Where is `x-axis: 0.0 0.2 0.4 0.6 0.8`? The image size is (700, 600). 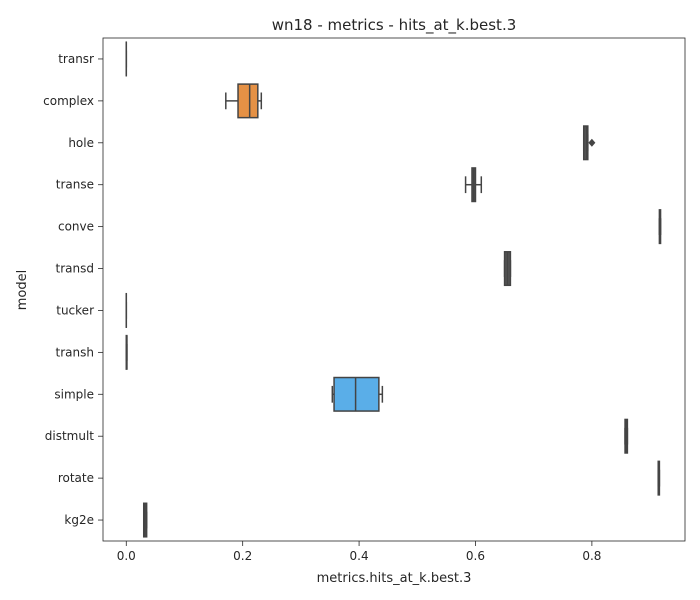
x-axis: 0.0 0.2 0.4 0.6 0.8 is located at coordinates (359, 552).